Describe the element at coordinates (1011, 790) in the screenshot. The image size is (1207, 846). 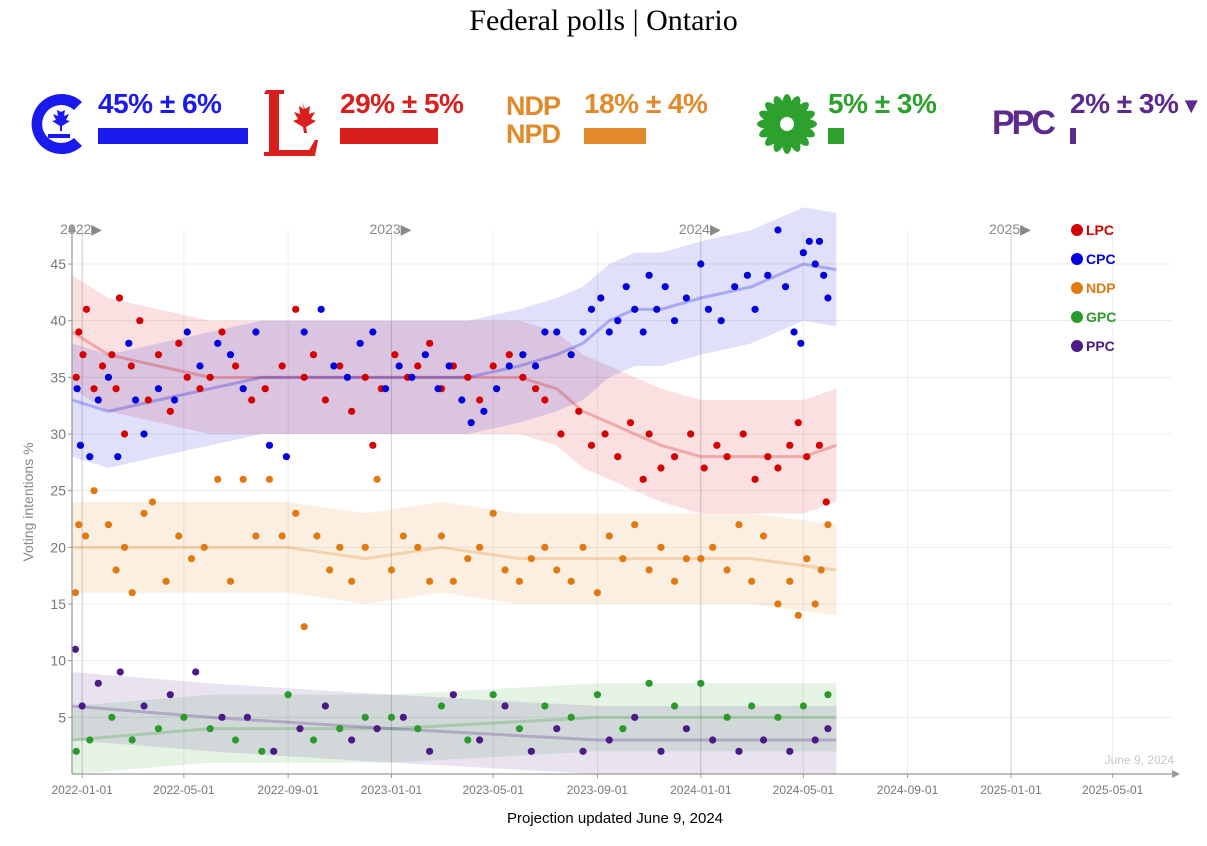
I see `x-tick-label: 2025-01-01` at that location.